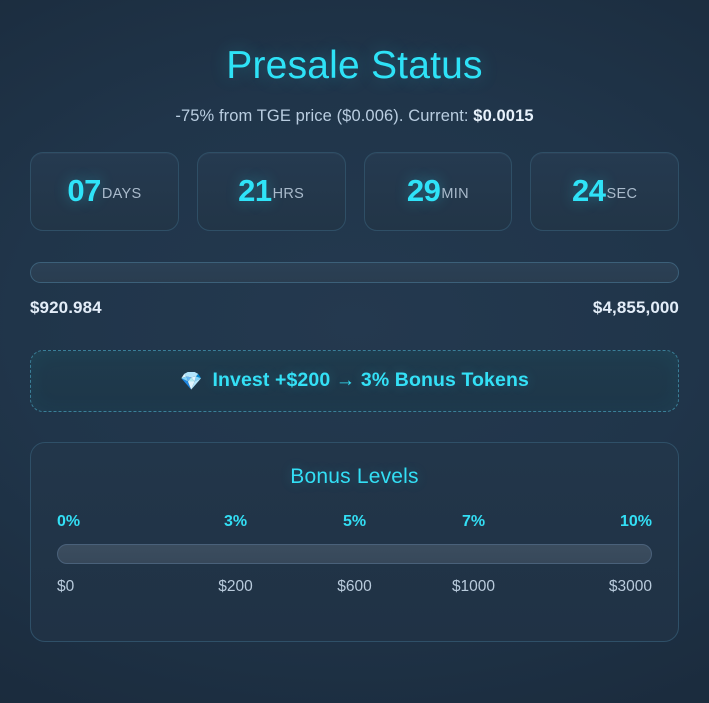  Describe the element at coordinates (235, 586) in the screenshot. I see `bonus-amount-1: $200` at that location.